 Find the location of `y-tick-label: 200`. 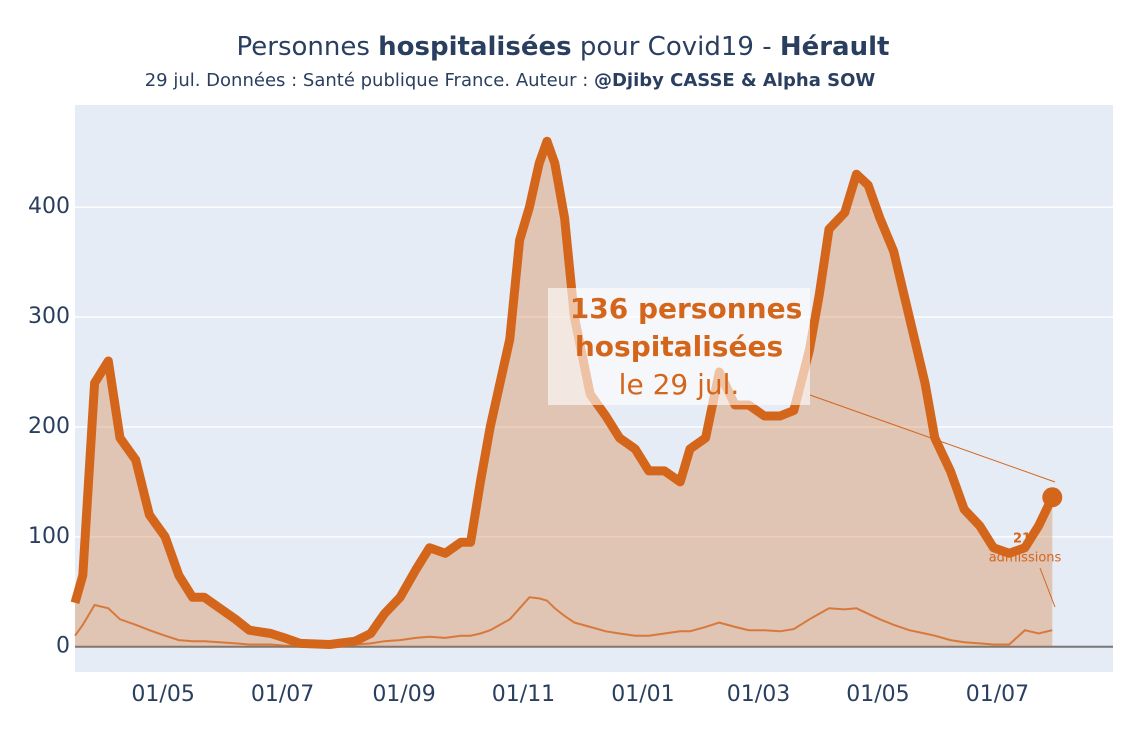

y-tick-label: 200 is located at coordinates (49, 426).